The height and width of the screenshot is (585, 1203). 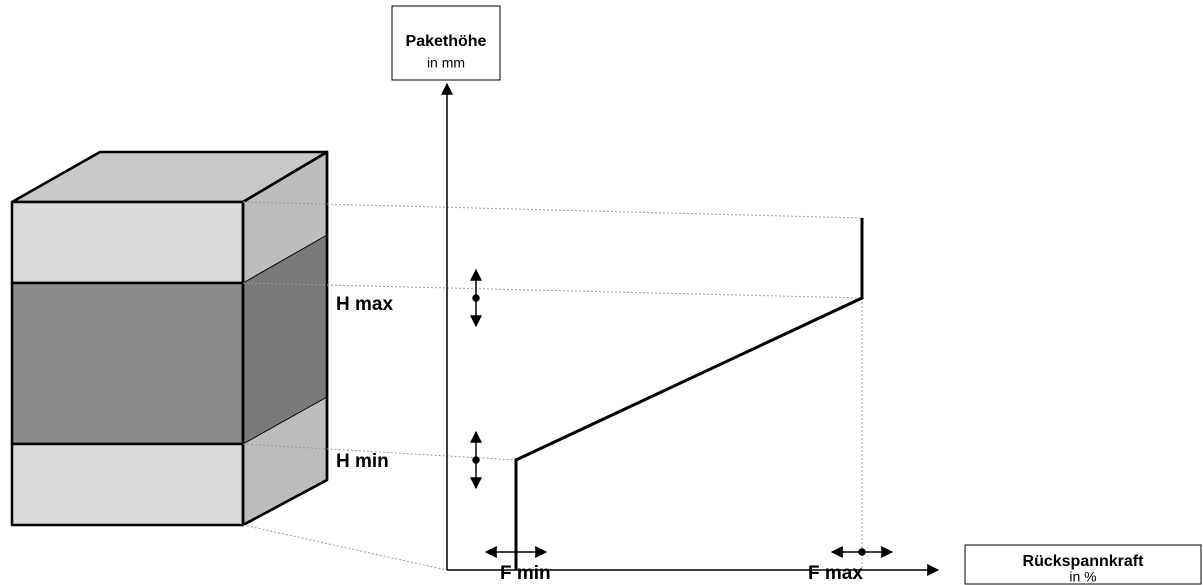 I want to click on y-axis-title-box, so click(x=446, y=43).